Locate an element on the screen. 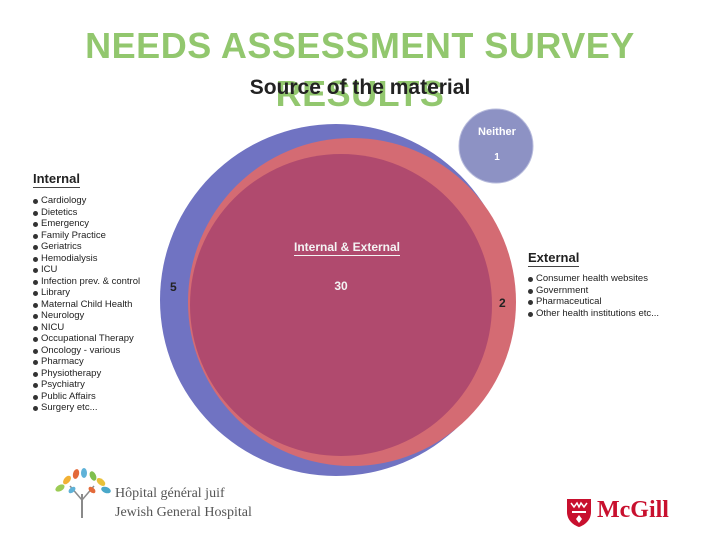 The width and height of the screenshot is (720, 540). jgh-tree-logo is located at coordinates (83, 493).